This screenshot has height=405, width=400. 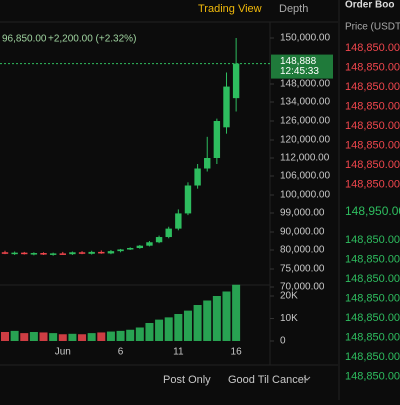 What do you see at coordinates (298, 61) in the screenshot?
I see `last-price-label: 148,888` at bounding box center [298, 61].